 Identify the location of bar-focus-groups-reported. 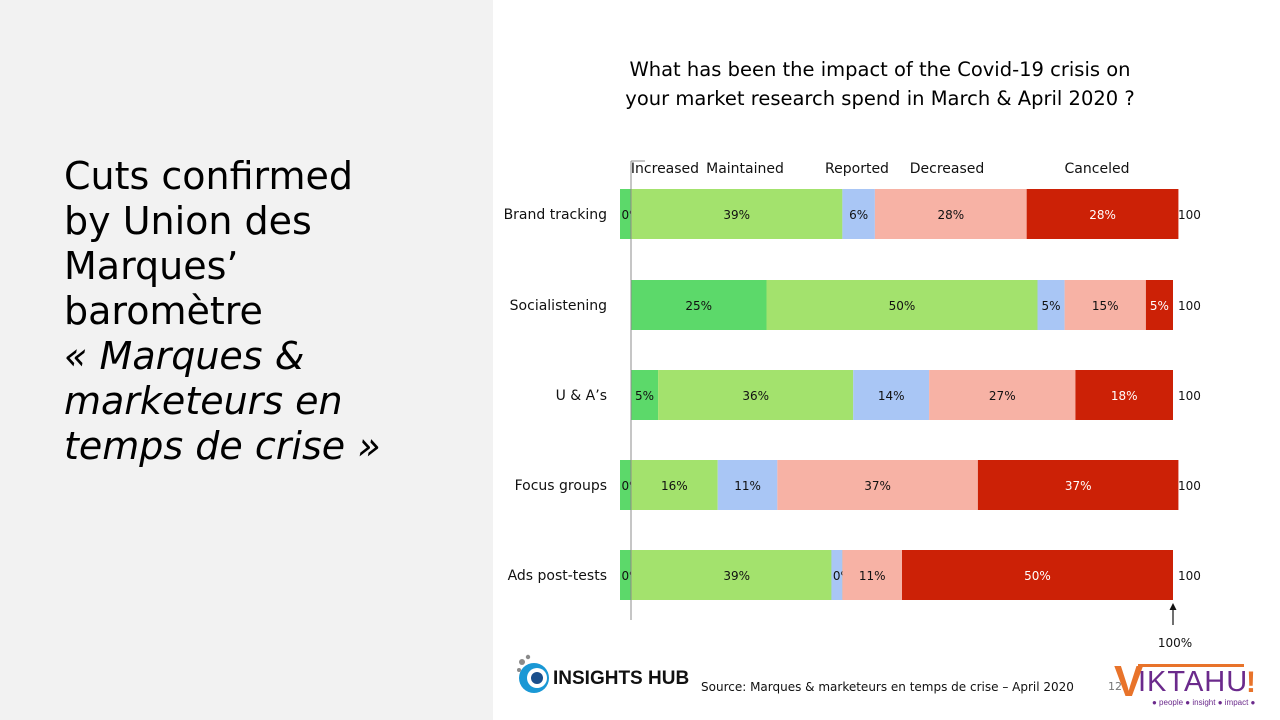
(747, 485).